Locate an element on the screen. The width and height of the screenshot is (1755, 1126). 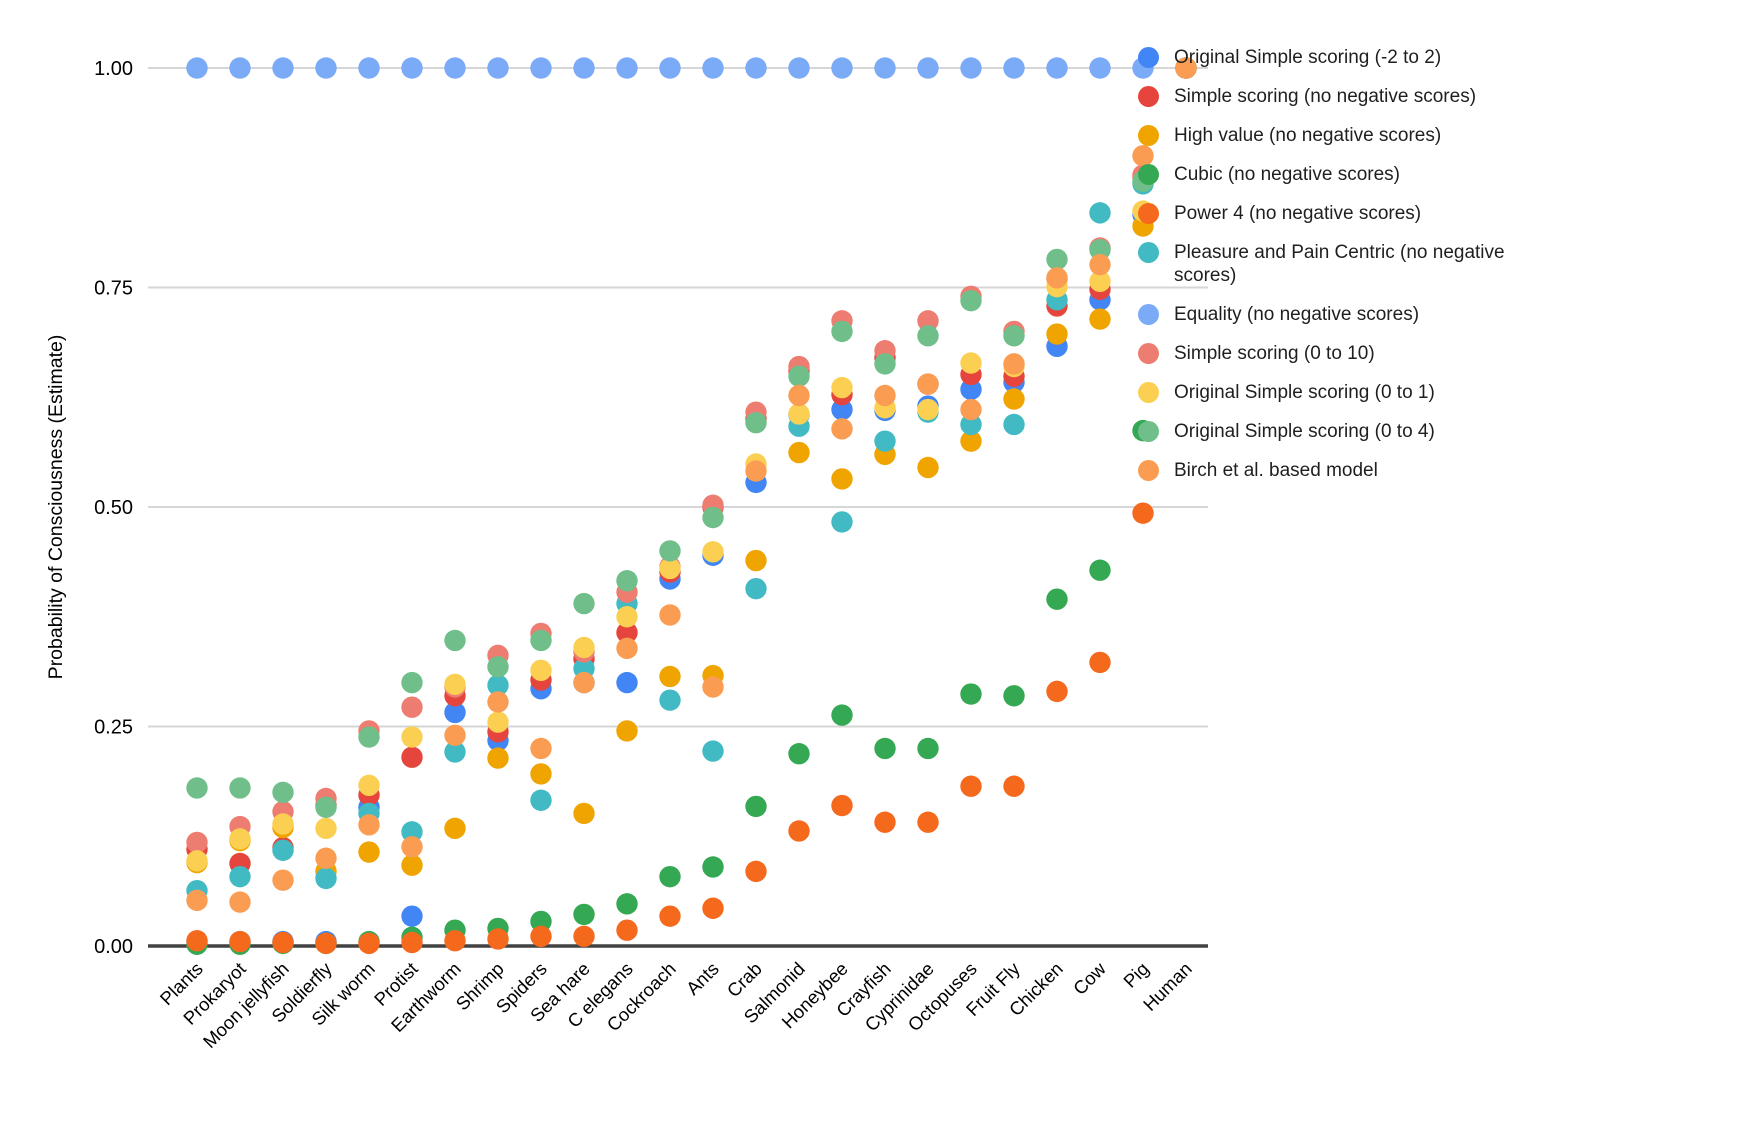
legend-label: Simple scoring (no negative scores) is located at coordinates (1325, 96).